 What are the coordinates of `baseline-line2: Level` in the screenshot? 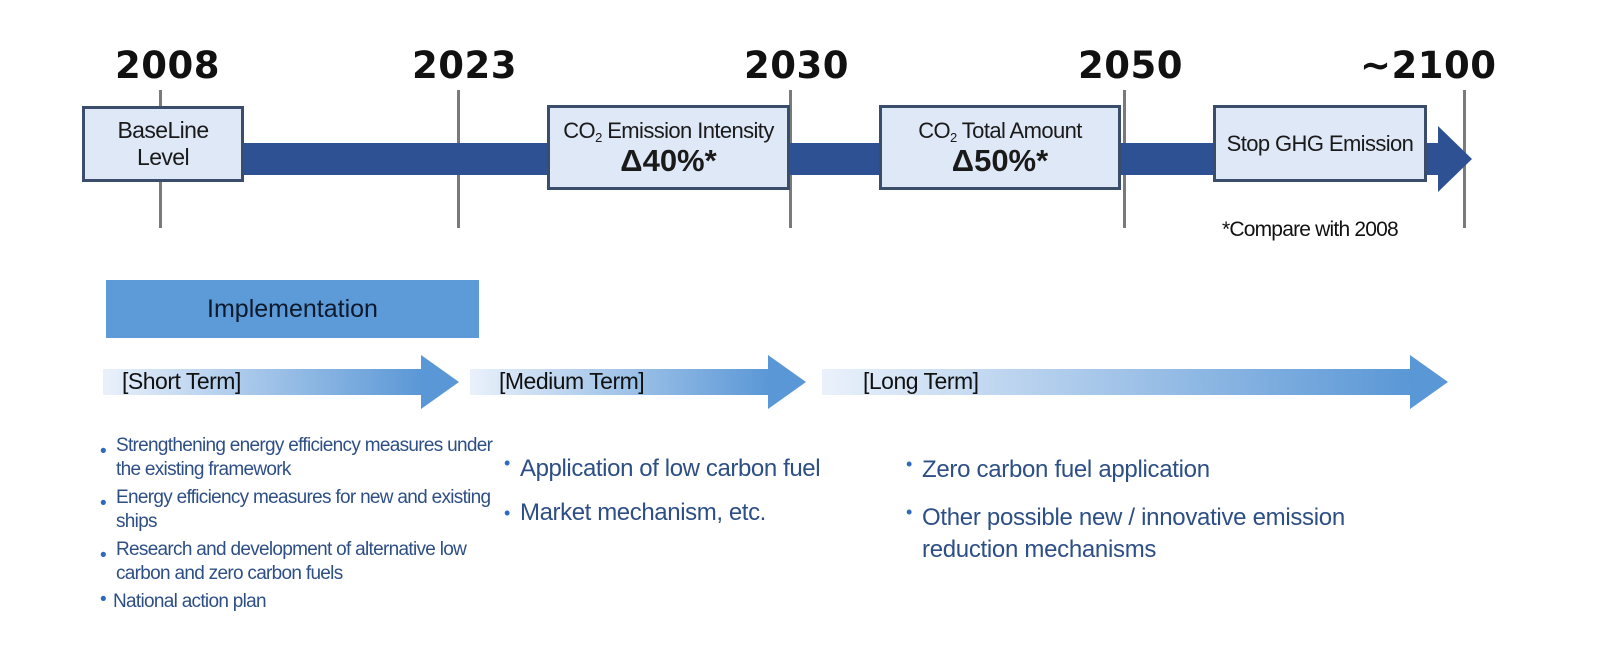 It's located at (163, 157).